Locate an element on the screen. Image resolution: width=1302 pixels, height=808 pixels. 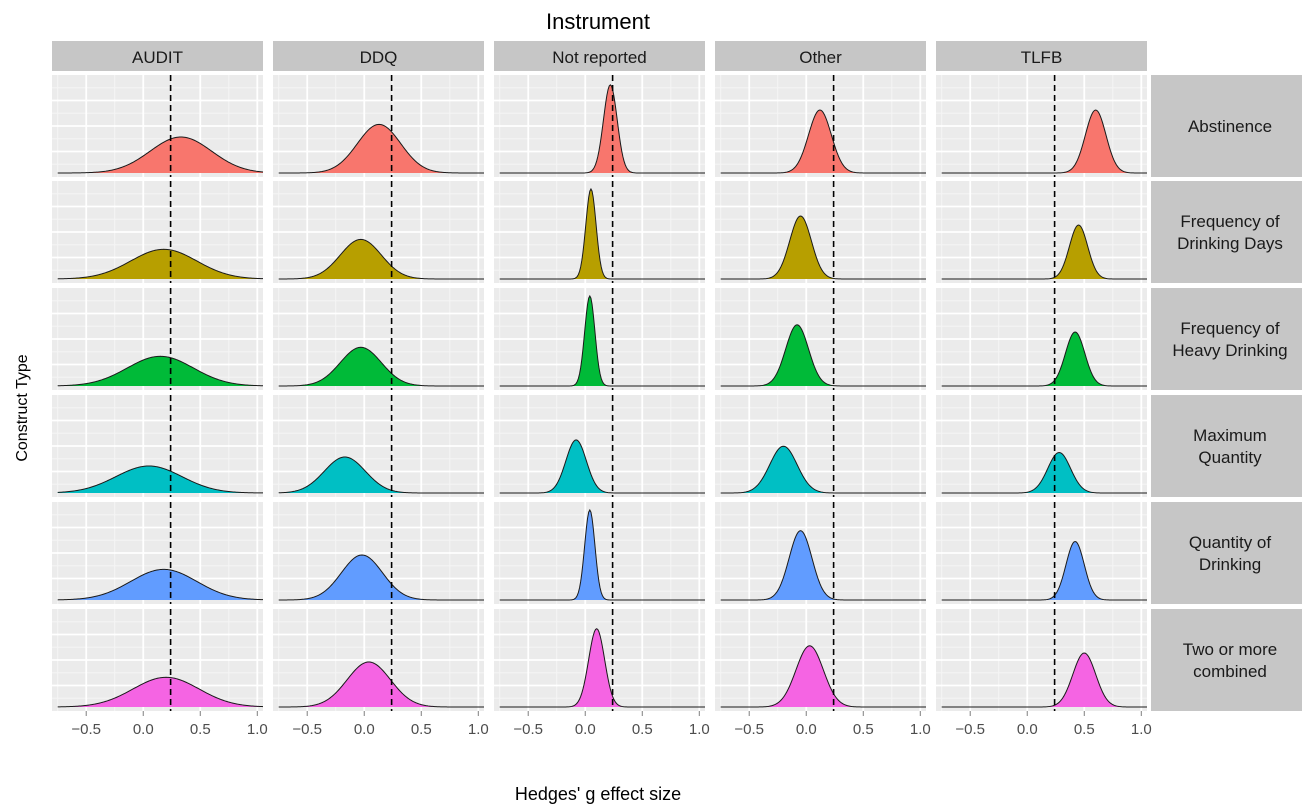
construct-label: Maximum is located at coordinates (1230, 435).